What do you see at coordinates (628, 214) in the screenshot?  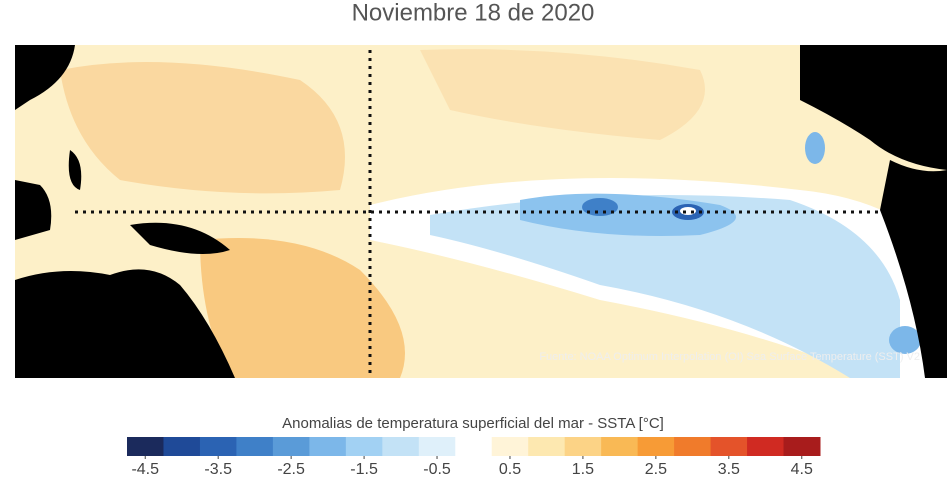 I see `cool-core` at bounding box center [628, 214].